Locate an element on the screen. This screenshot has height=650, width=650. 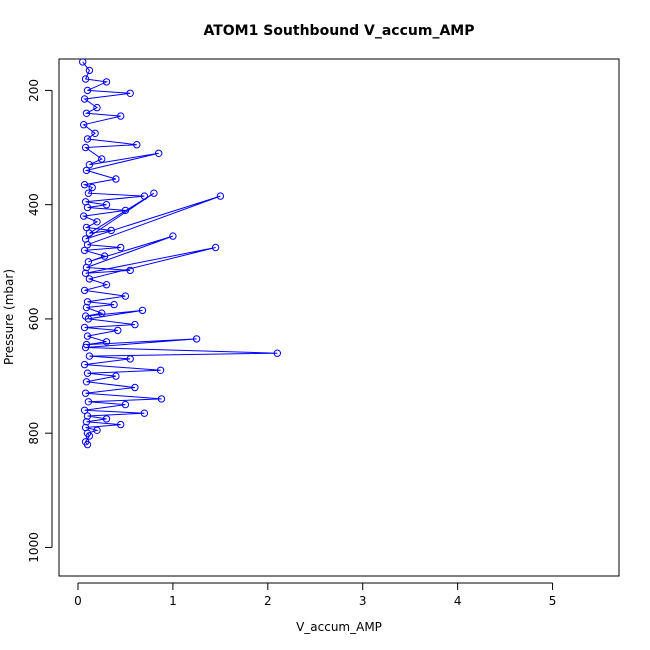
y-axis: 200 400 600 800 1000 is located at coordinates (40, 321).